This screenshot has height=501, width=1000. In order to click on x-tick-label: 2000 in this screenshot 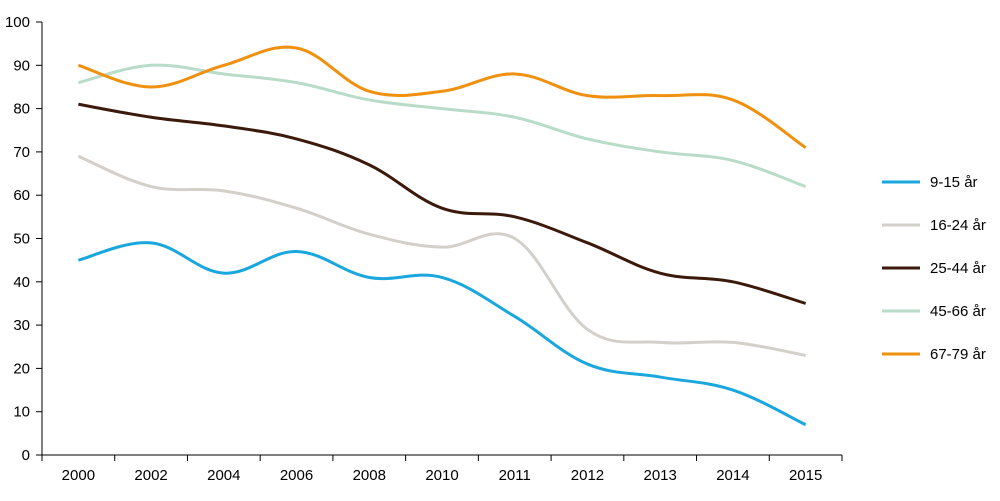, I will do `click(78, 475)`.